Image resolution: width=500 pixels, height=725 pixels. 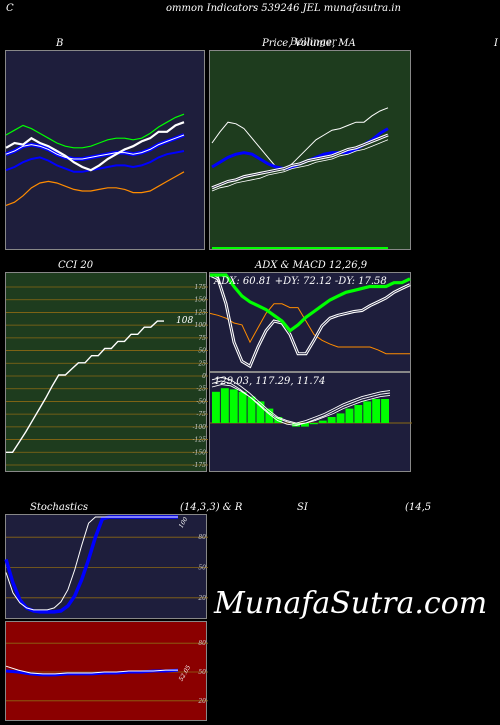 I want to click on price-ma-second-line, so click(x=300, y=165).